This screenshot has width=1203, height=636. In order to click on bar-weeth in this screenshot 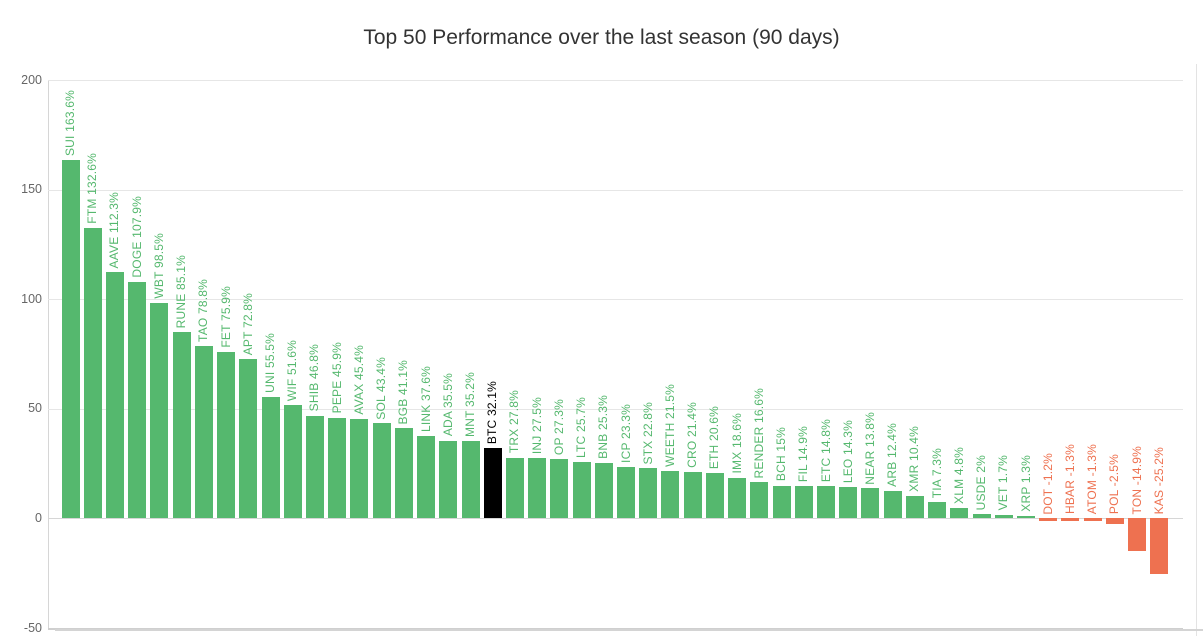, I will do `click(670, 495)`.